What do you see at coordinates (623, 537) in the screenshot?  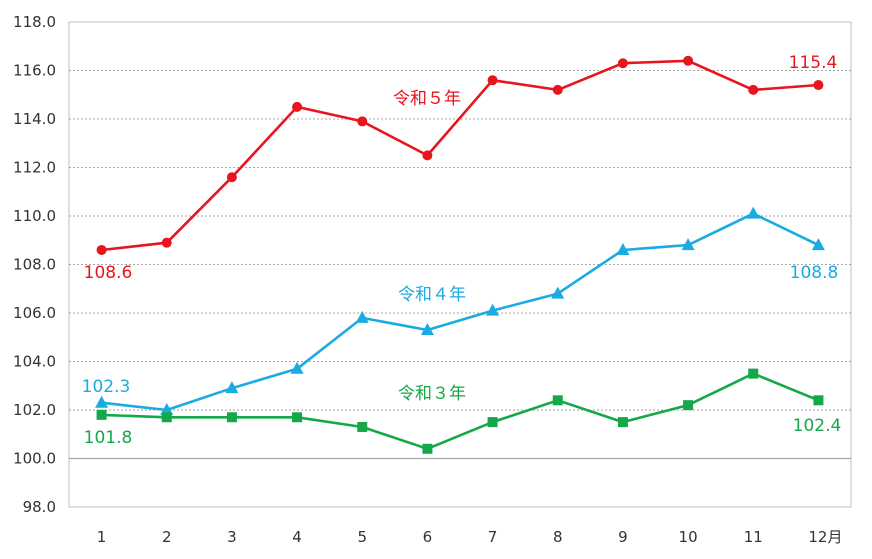 I see `x-tick-label-8: 9` at bounding box center [623, 537].